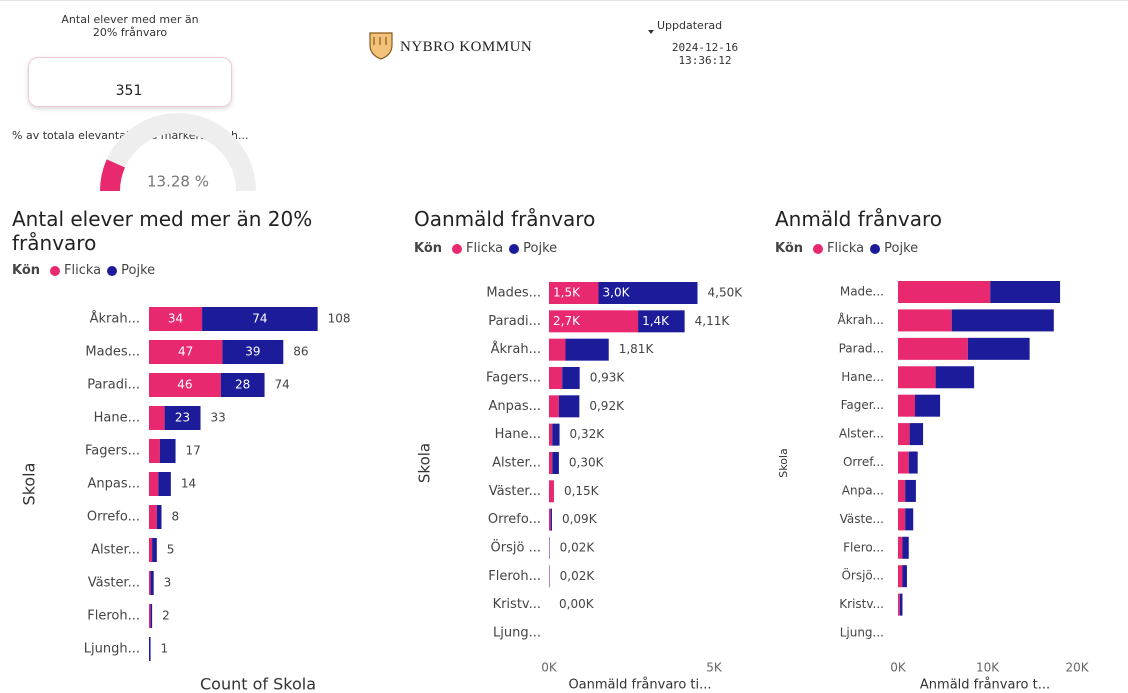  What do you see at coordinates (588, 434) in the screenshot?
I see `total-label: 0,32K` at bounding box center [588, 434].